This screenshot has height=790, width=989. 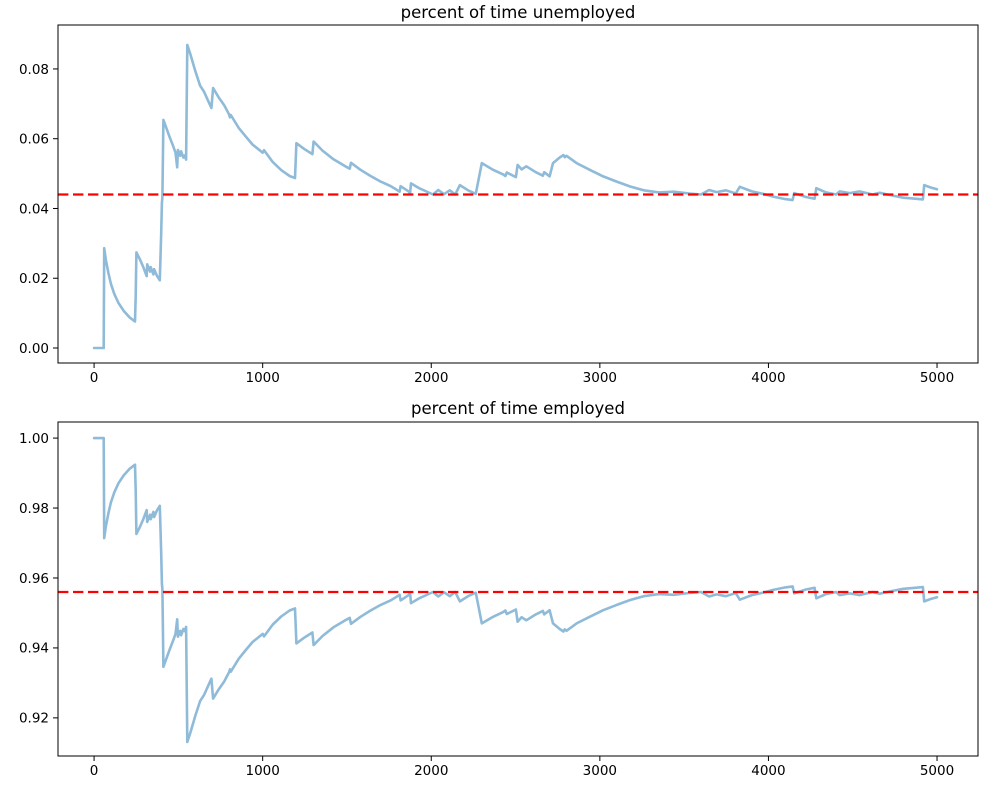 What do you see at coordinates (34, 70) in the screenshot?
I see `y-tick-label: 0.08` at bounding box center [34, 70].